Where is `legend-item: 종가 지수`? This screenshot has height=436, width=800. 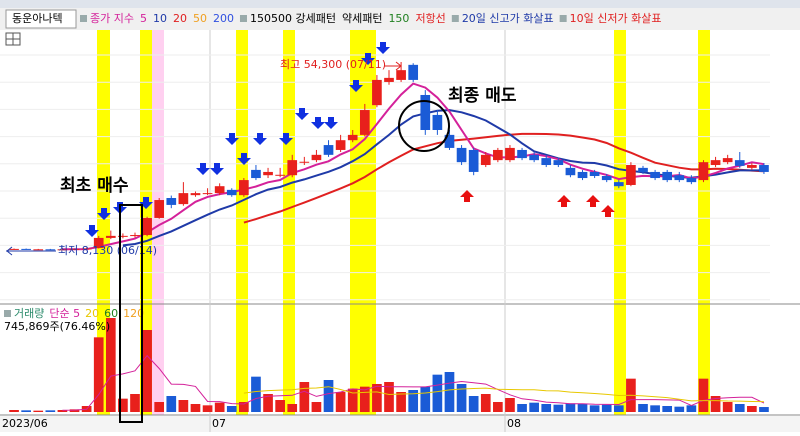 legend-item: 종가 지수 is located at coordinates (112, 18).